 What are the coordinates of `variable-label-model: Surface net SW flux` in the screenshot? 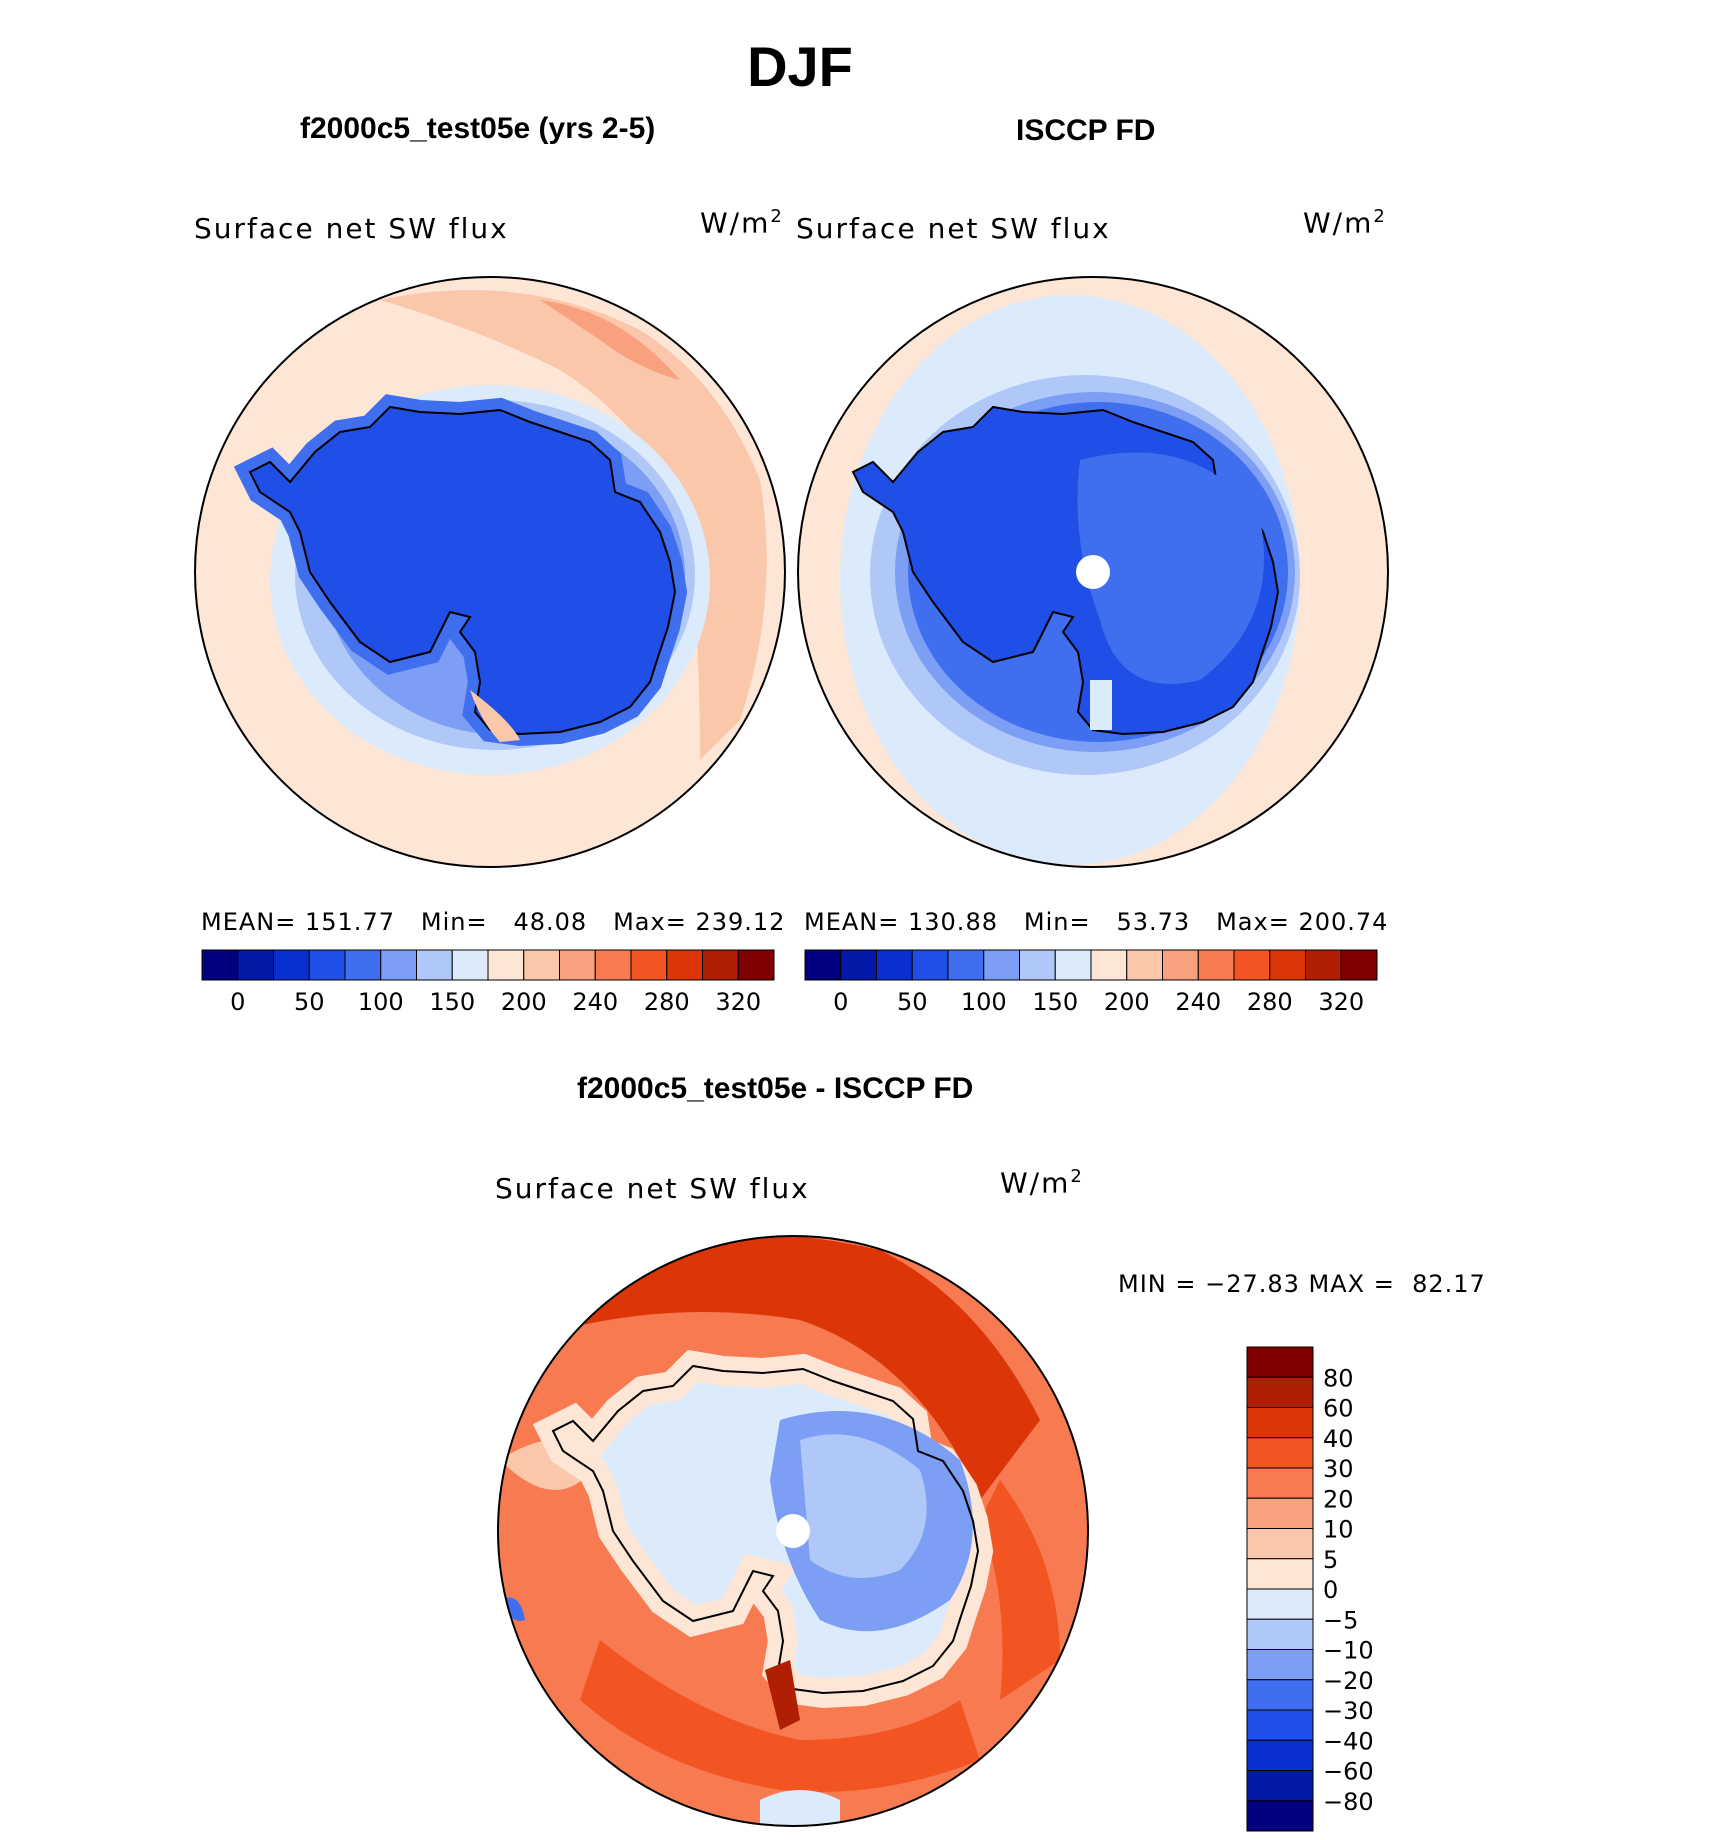 It's located at (351, 228).